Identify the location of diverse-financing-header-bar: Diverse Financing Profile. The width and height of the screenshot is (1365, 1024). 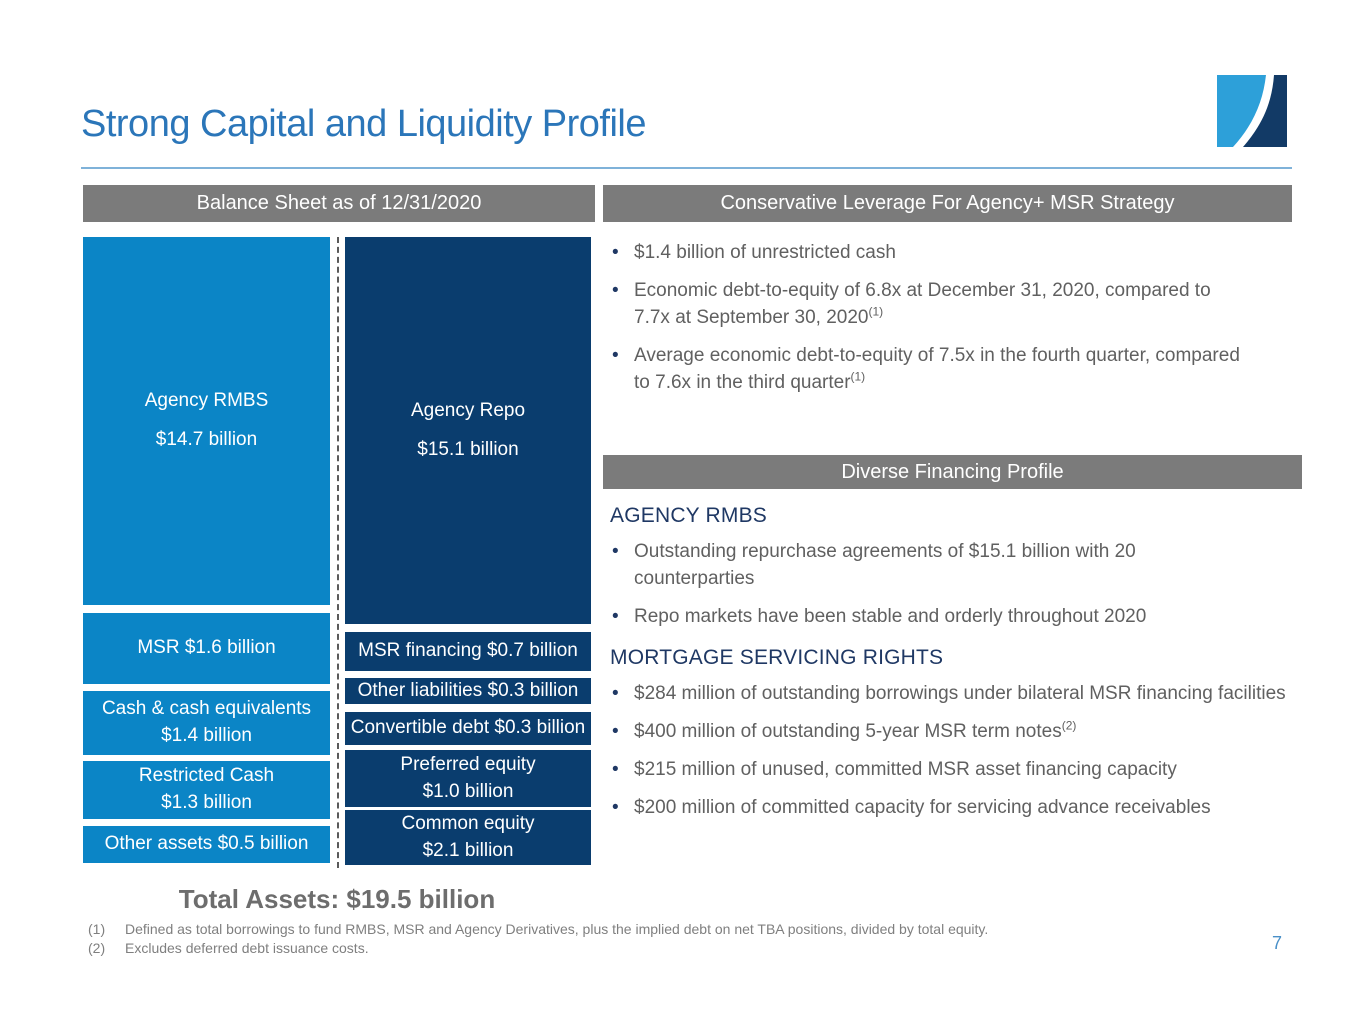
(952, 472).